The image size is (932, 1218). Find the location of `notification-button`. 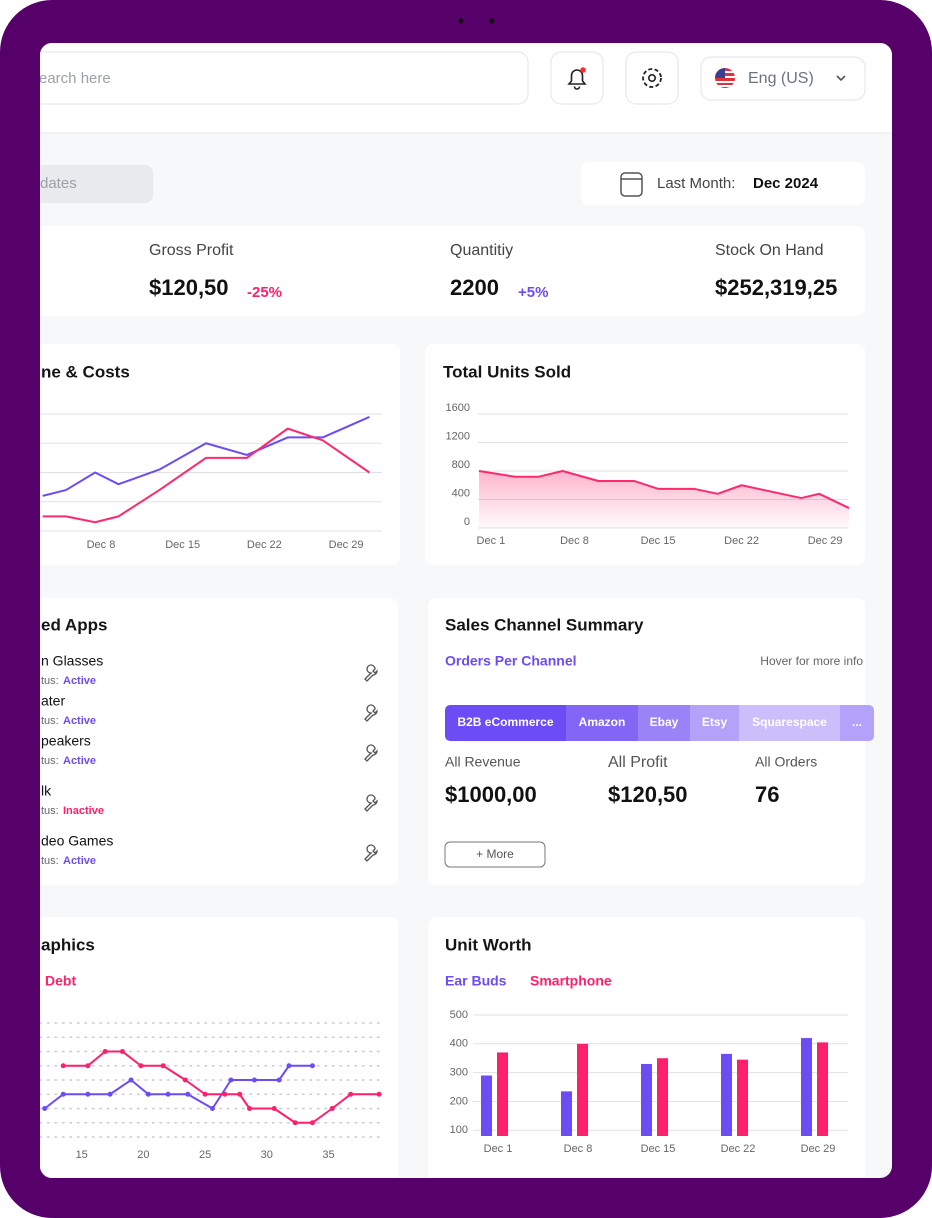

notification-button is located at coordinates (577, 78).